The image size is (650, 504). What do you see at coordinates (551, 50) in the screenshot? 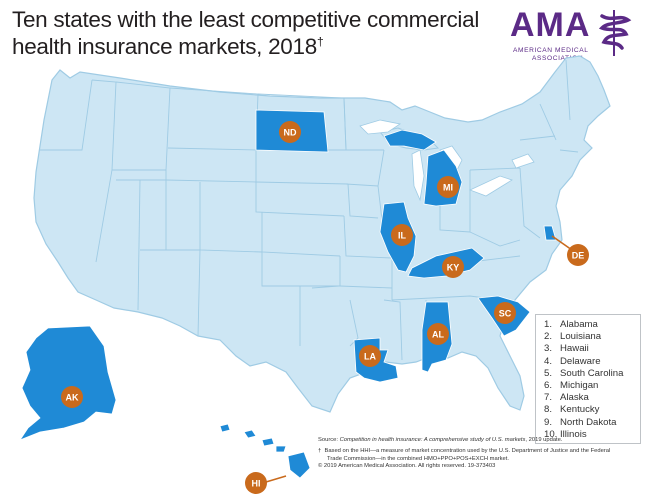
I see `logo-line-1: AMERICAN MEDICAL` at bounding box center [551, 50].